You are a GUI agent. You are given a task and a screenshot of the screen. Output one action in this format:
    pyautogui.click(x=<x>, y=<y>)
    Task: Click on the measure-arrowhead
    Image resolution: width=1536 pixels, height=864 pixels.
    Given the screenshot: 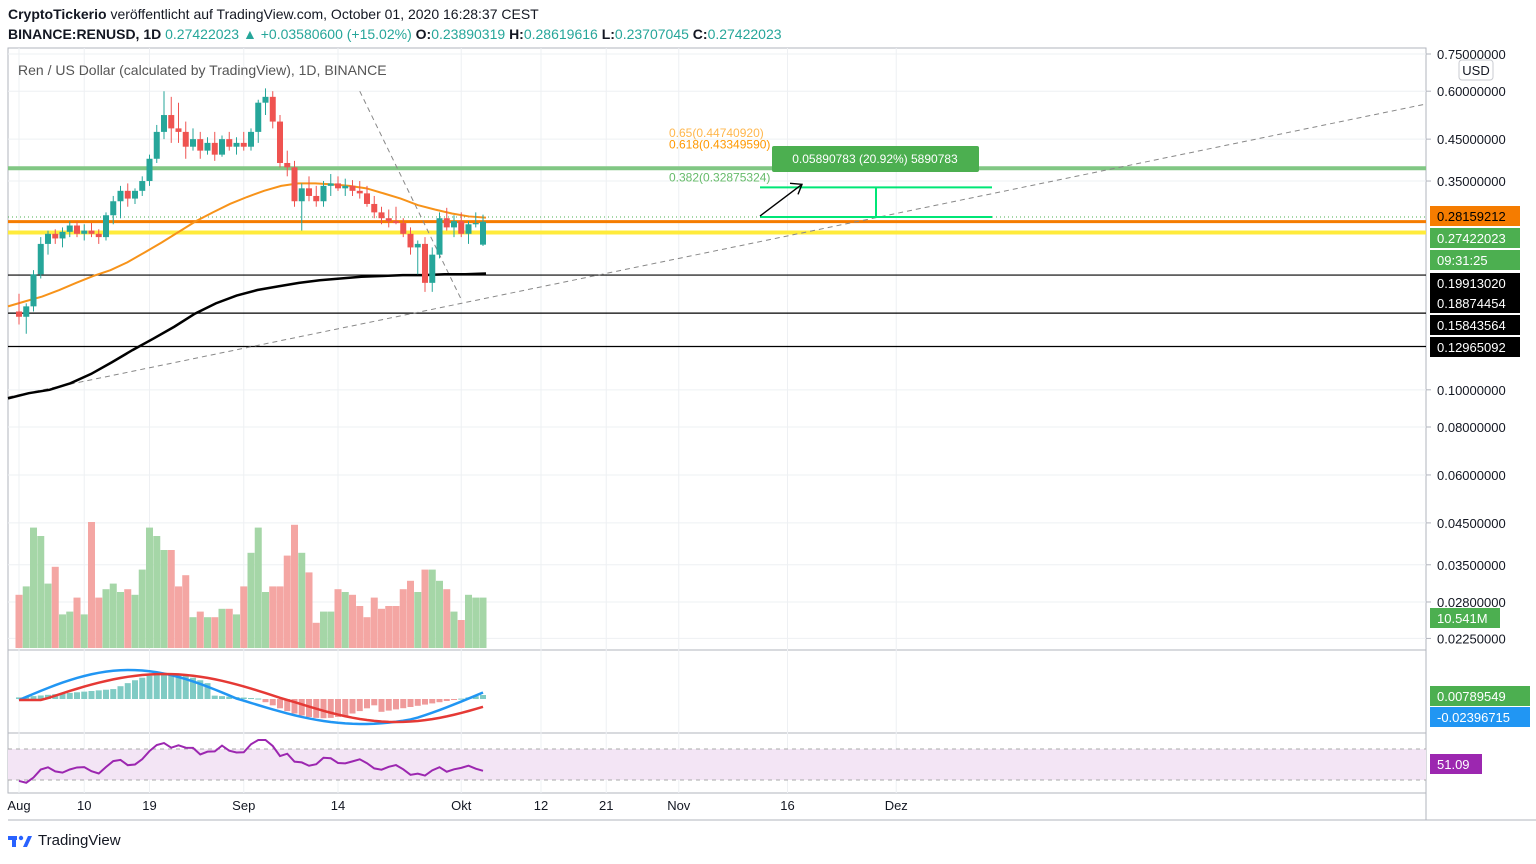 What is the action you would take?
    pyautogui.click(x=796, y=188)
    